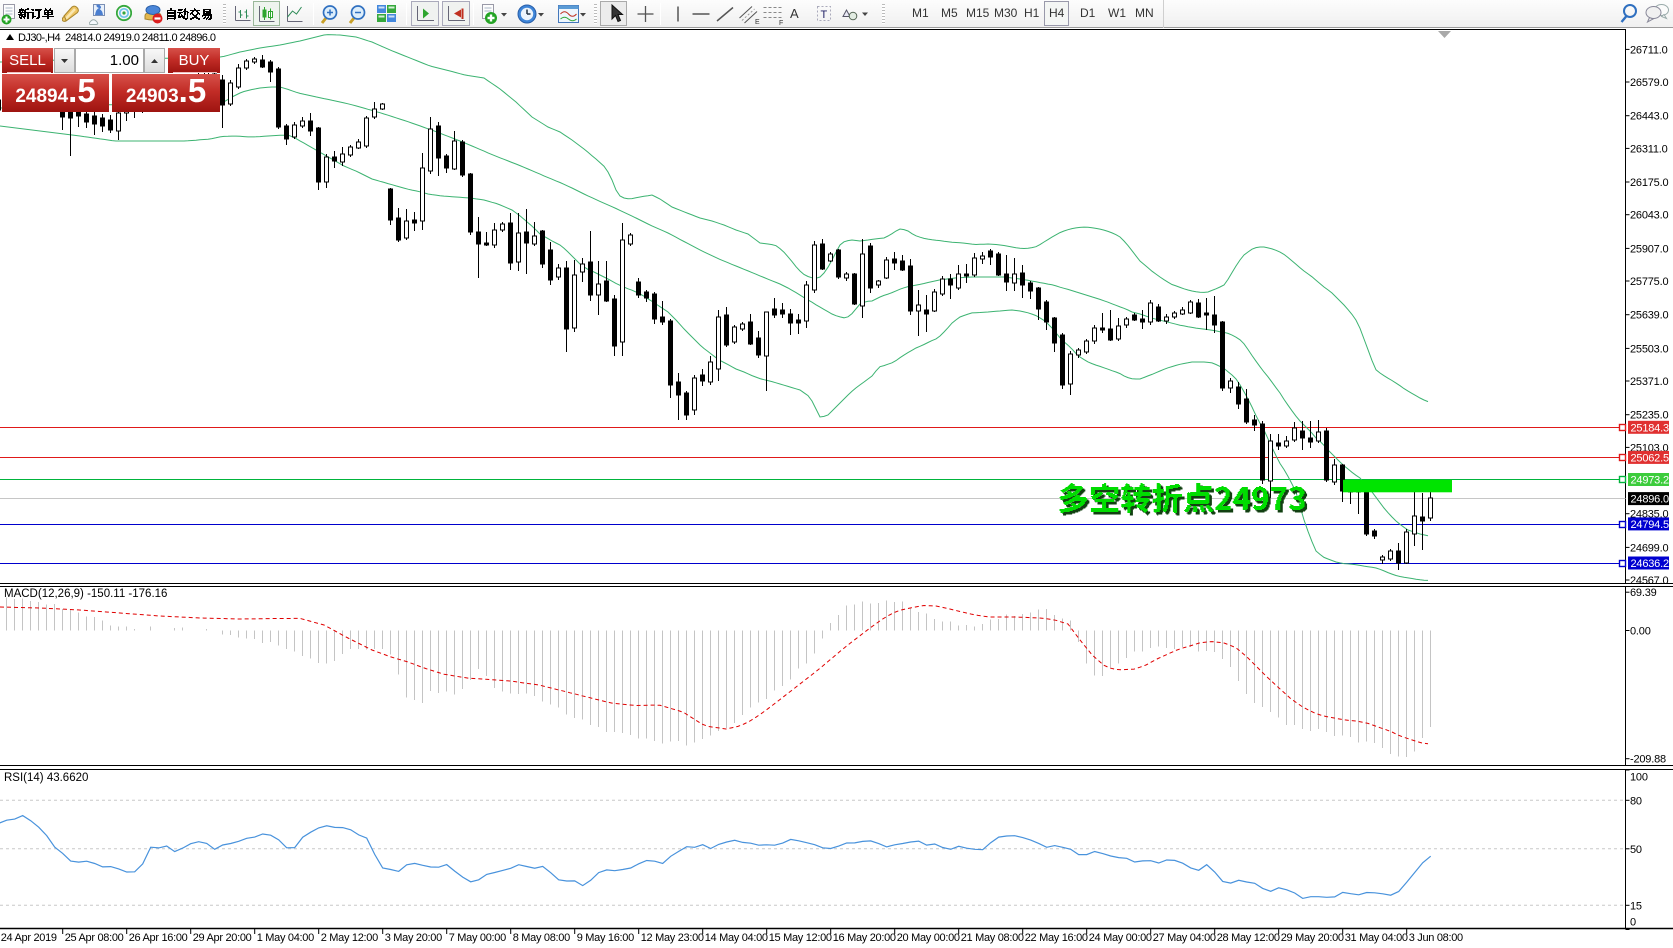 The width and height of the screenshot is (1673, 948). What do you see at coordinates (1649, 249) in the screenshot?
I see `svg-text: 25907.0` at bounding box center [1649, 249].